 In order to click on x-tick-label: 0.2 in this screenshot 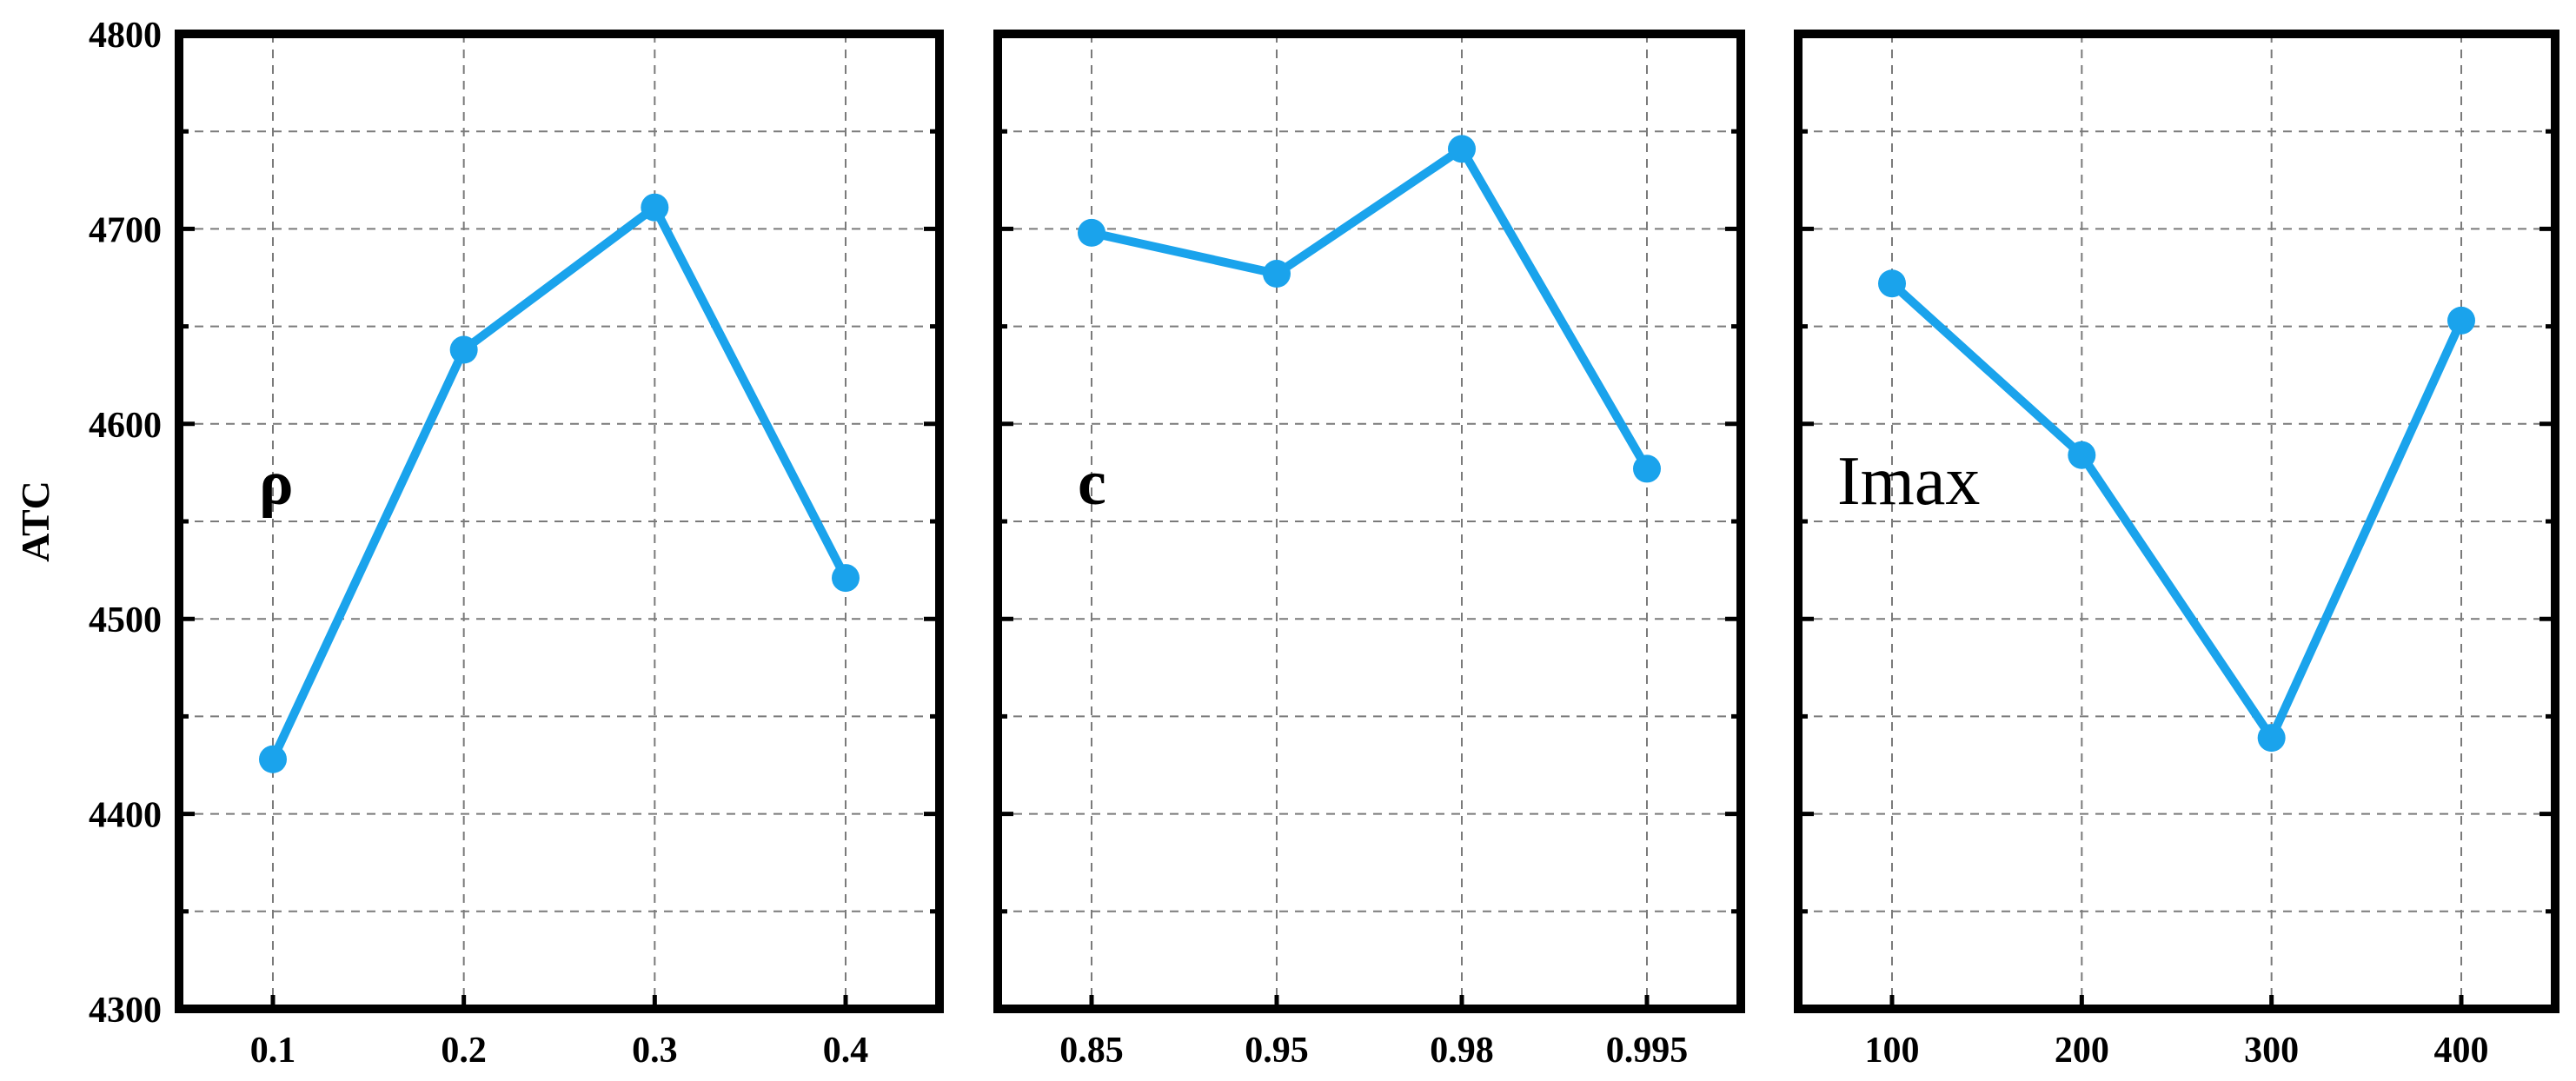, I will do `click(464, 1051)`.